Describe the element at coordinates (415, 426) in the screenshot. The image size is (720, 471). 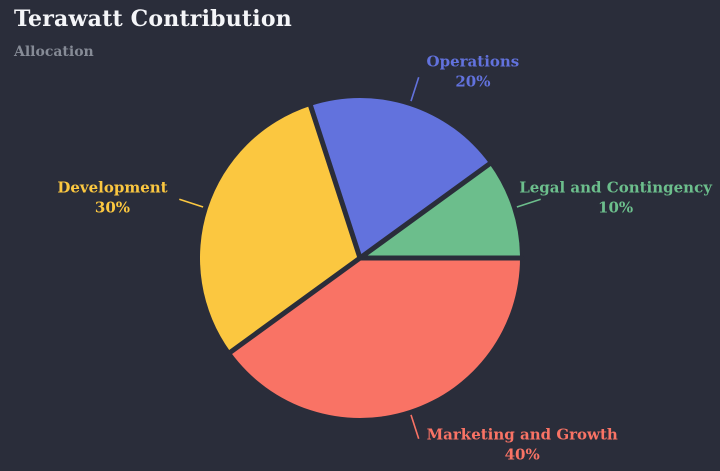
I see `label-leader-marketing-and-growth` at that location.